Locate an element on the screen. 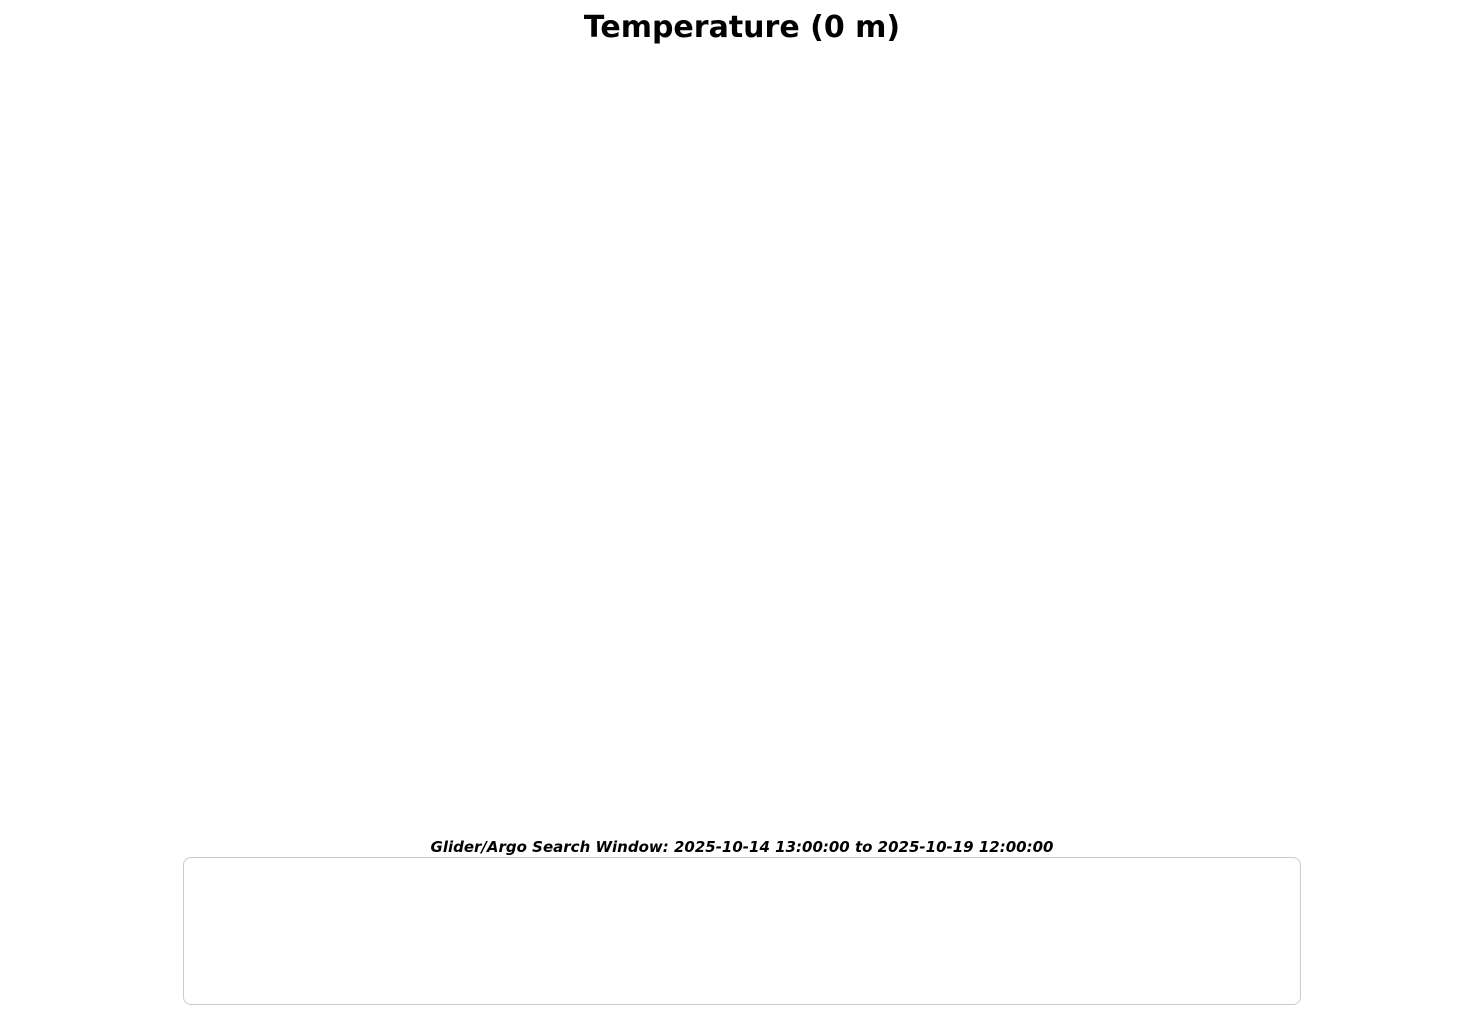 This screenshot has height=1018, width=1484. platform-legend is located at coordinates (742, 931).